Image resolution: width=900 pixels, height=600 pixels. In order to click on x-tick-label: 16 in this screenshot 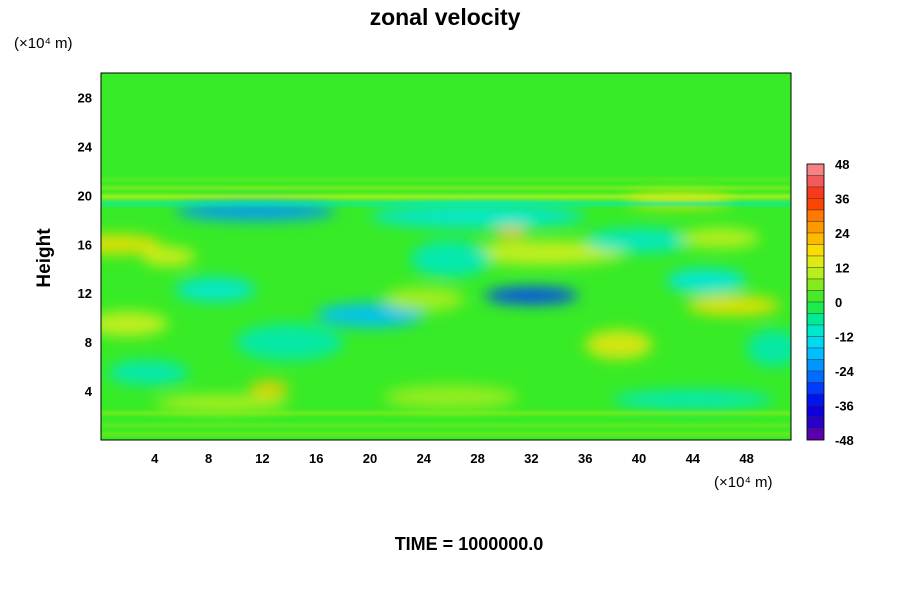, I will do `click(316, 458)`.